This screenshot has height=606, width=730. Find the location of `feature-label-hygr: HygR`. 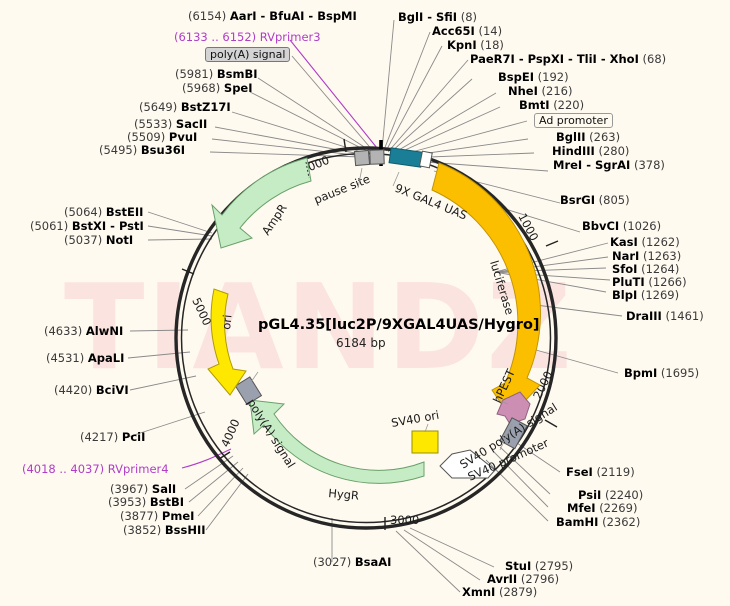

feature-label-hygr: HygR is located at coordinates (344, 494).